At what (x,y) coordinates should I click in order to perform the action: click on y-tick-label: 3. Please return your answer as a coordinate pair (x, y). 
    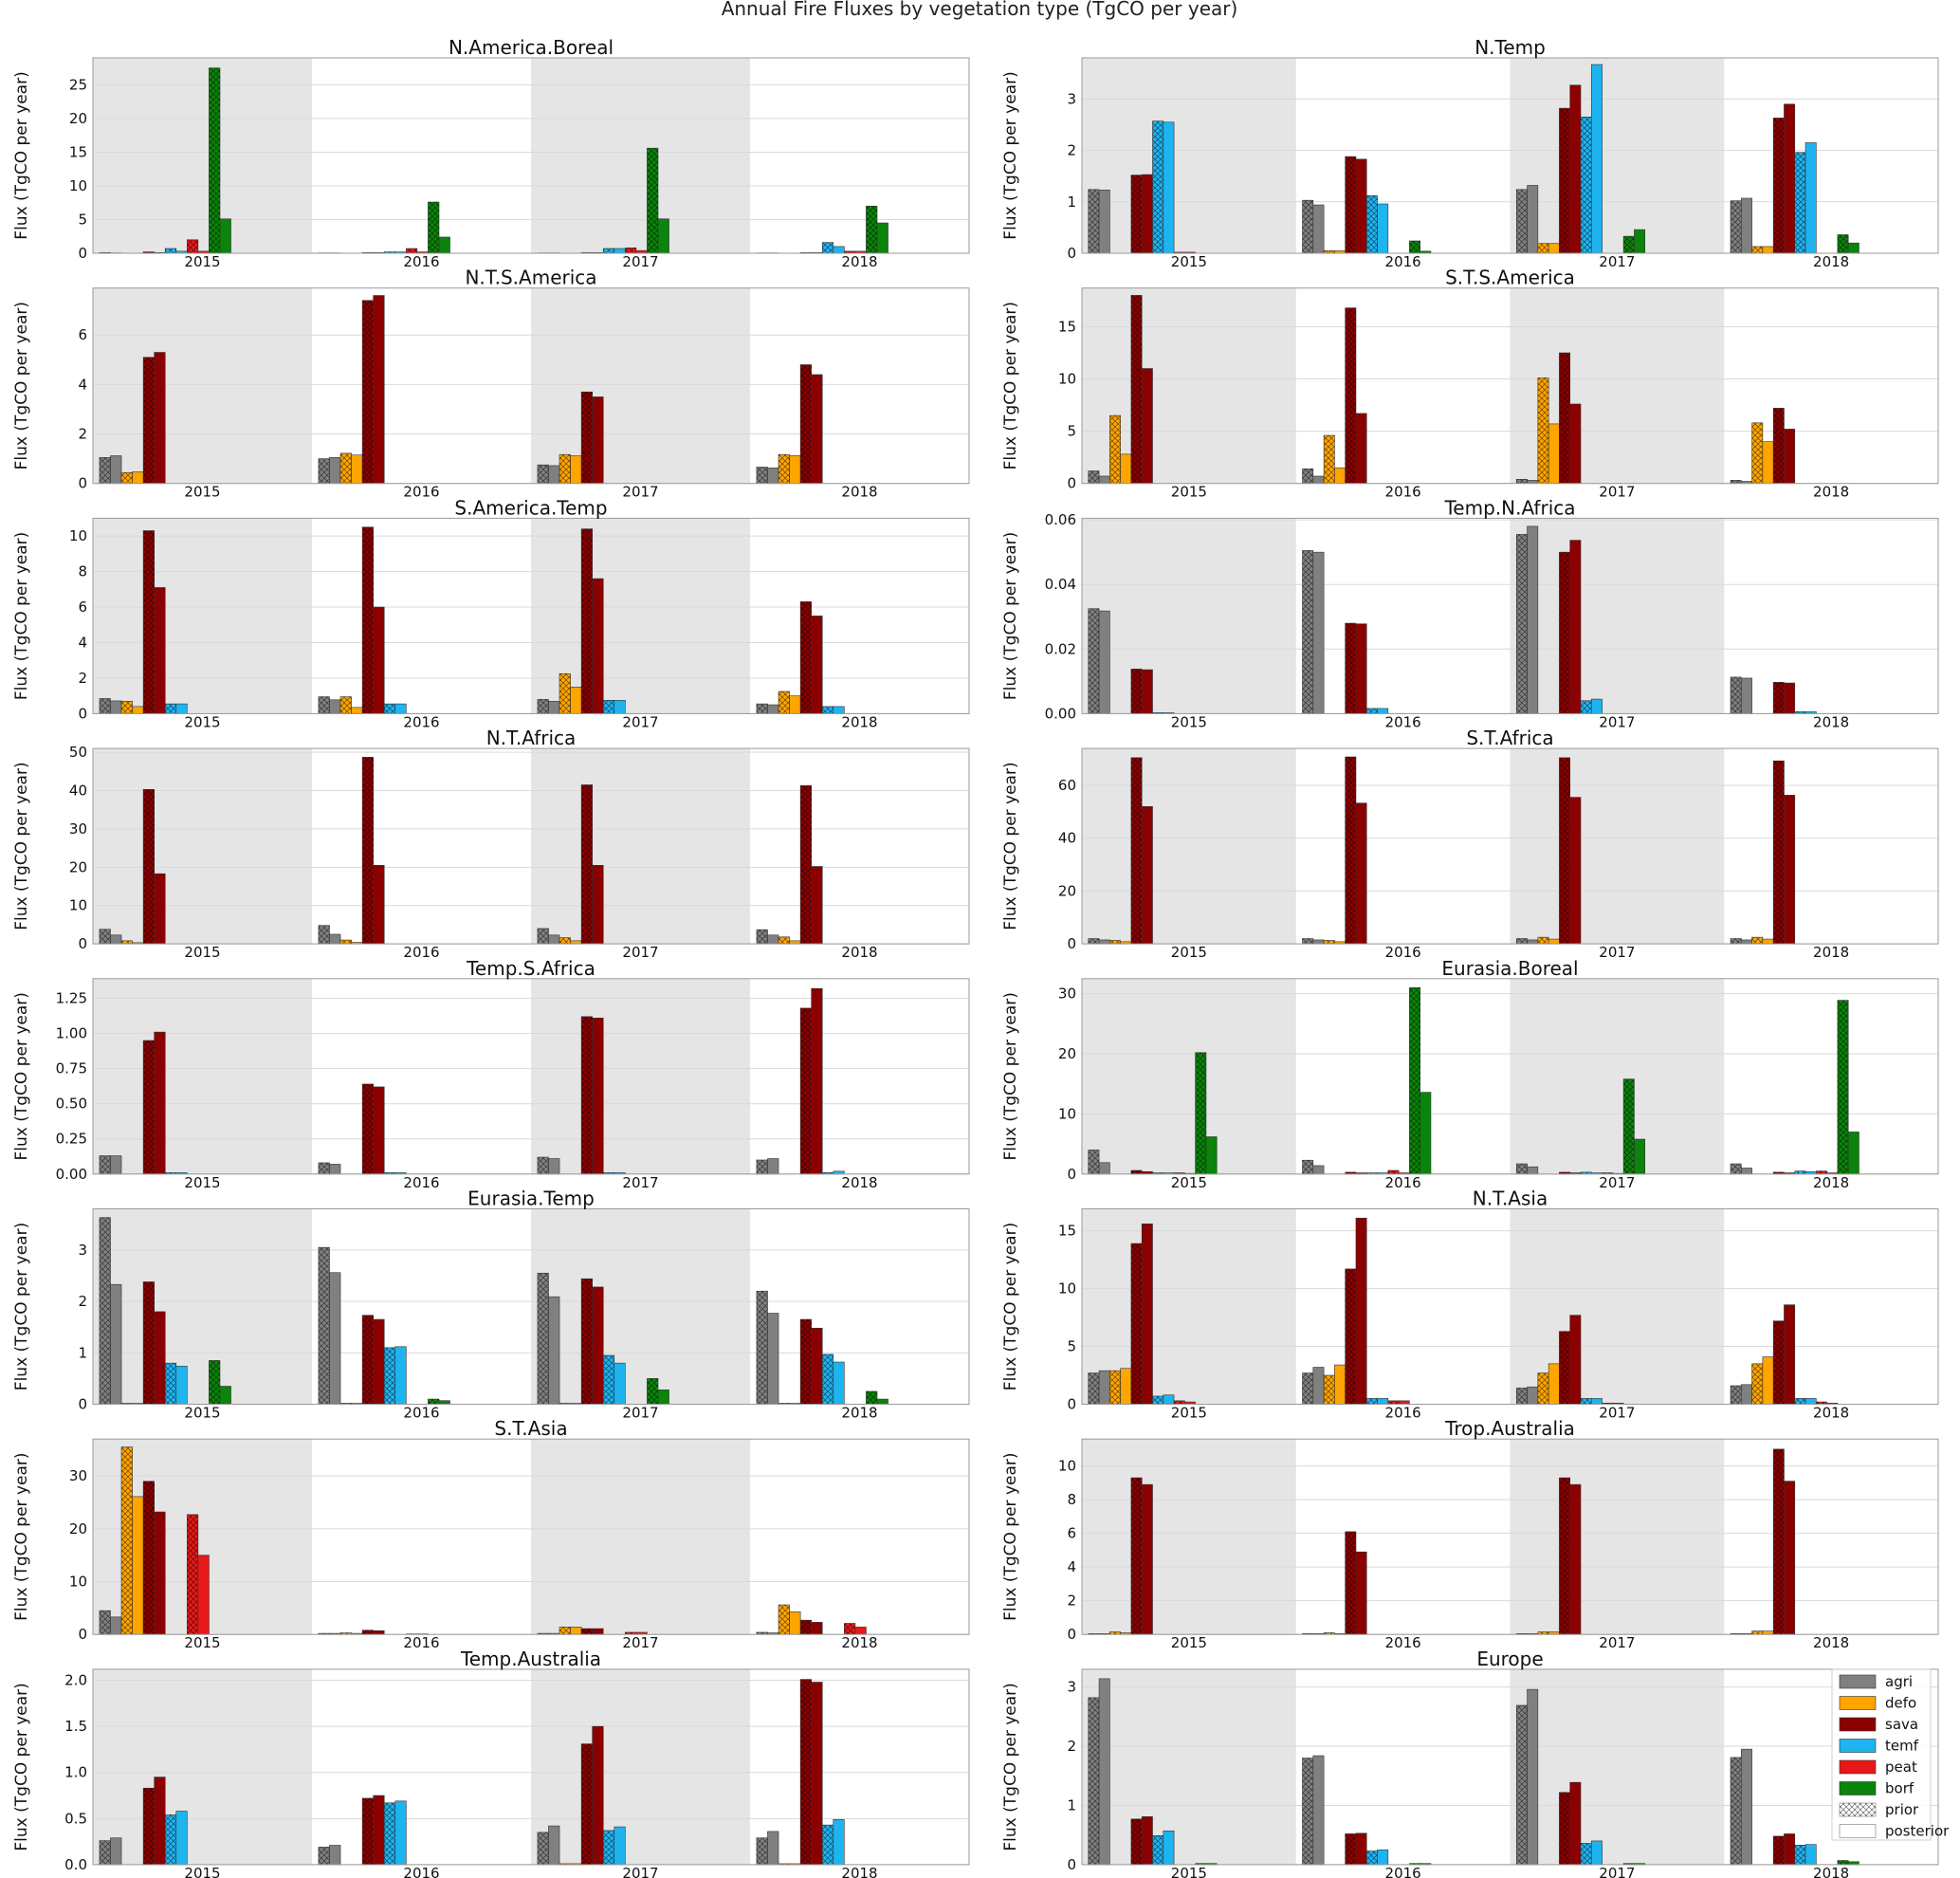
    Looking at the image, I should click on (82, 1250).